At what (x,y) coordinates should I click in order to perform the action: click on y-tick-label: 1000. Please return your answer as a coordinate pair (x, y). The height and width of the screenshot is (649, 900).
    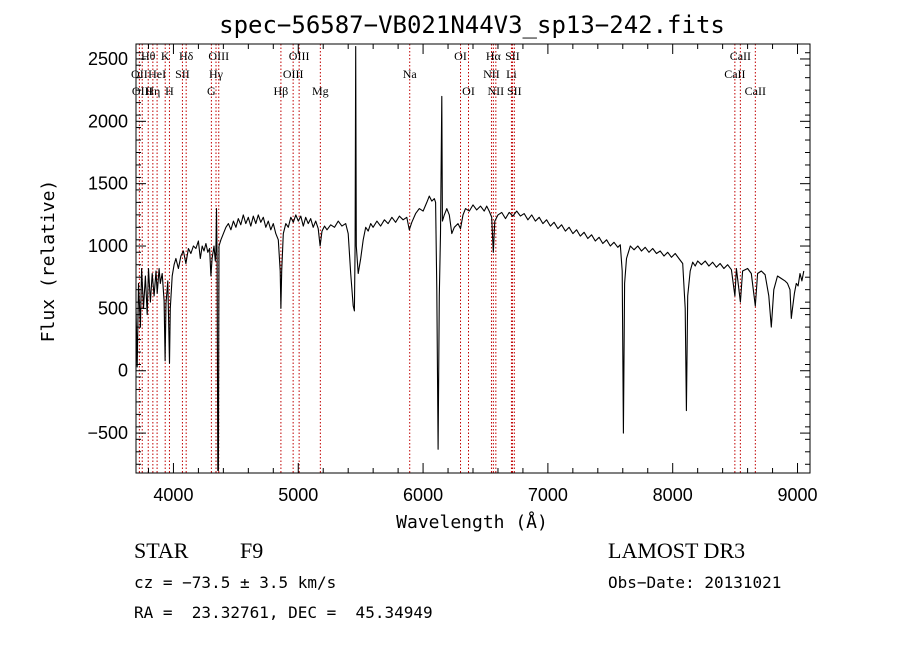
    Looking at the image, I should click on (108, 246).